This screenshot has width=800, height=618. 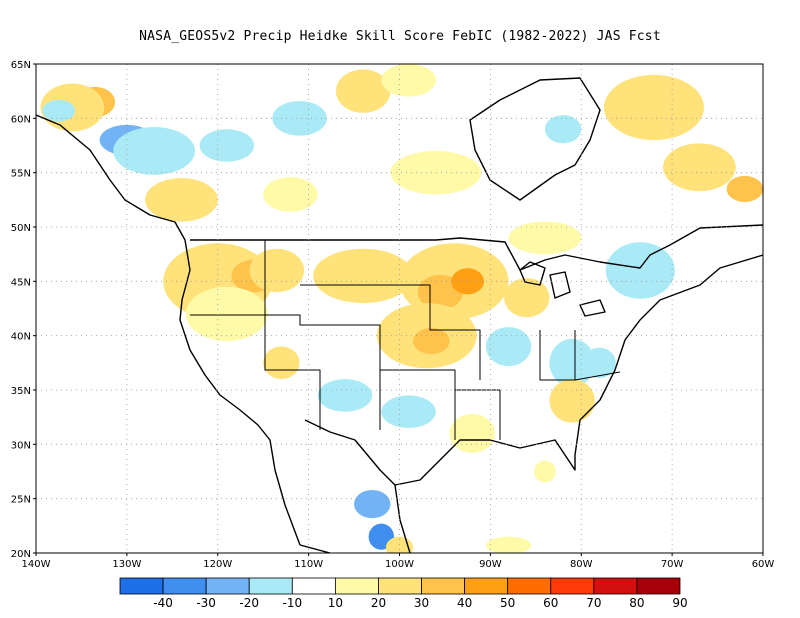 I want to click on mexico-coast, so click(x=355, y=518).